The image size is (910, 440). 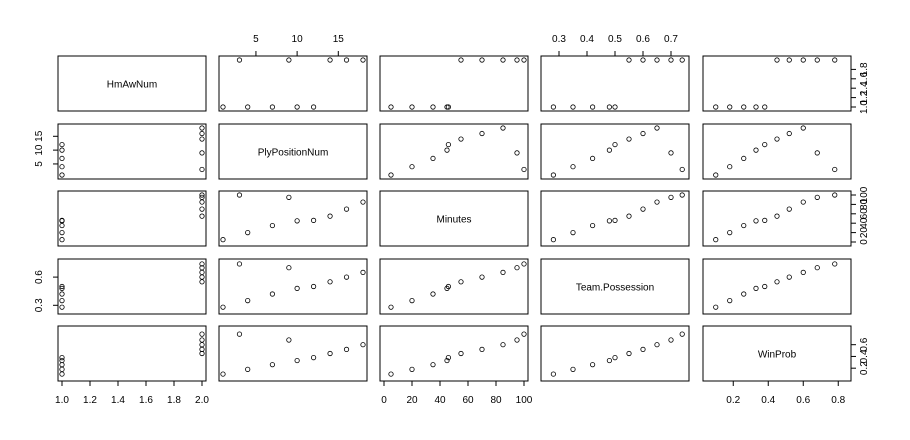 What do you see at coordinates (39, 305) in the screenshot?
I see `tick-label: 0.3` at bounding box center [39, 305].